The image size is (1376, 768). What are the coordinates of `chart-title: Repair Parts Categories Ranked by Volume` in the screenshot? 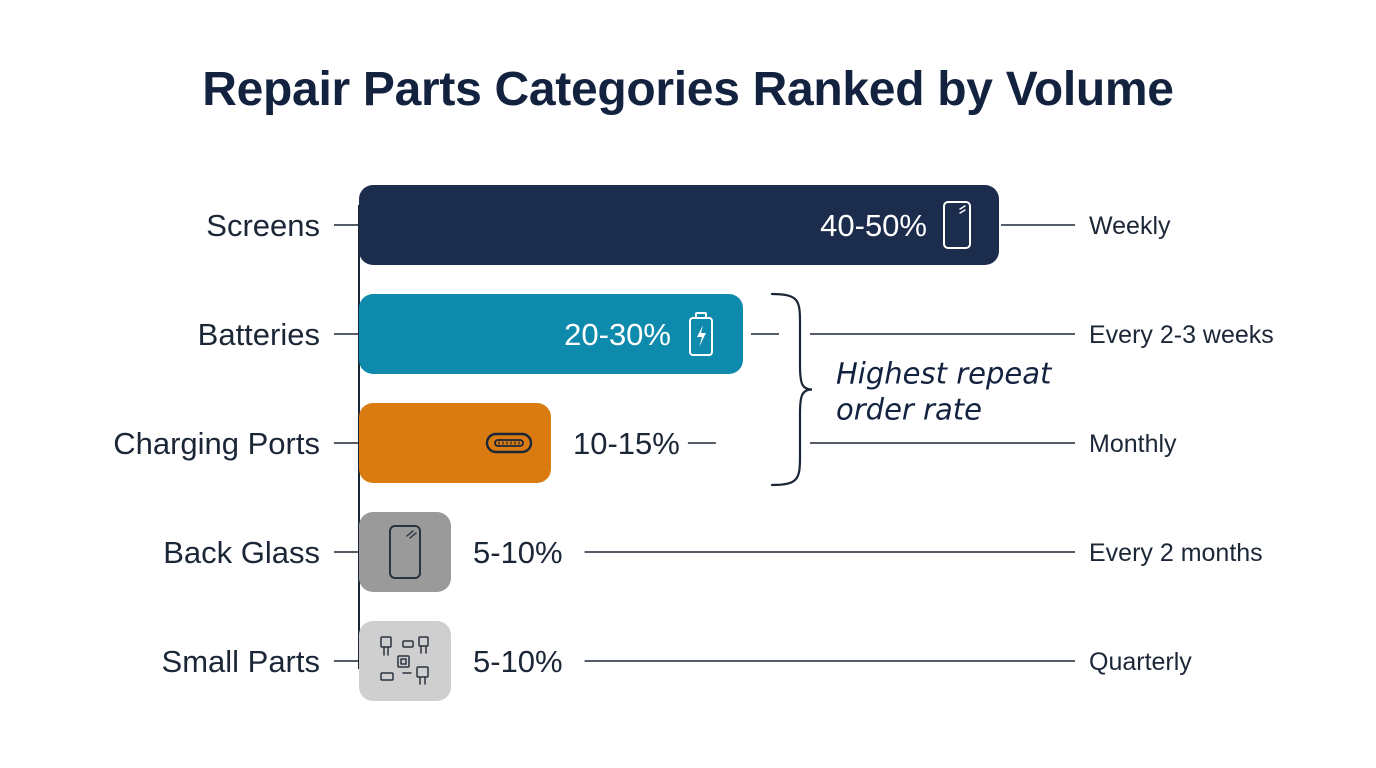 It's located at (688, 89).